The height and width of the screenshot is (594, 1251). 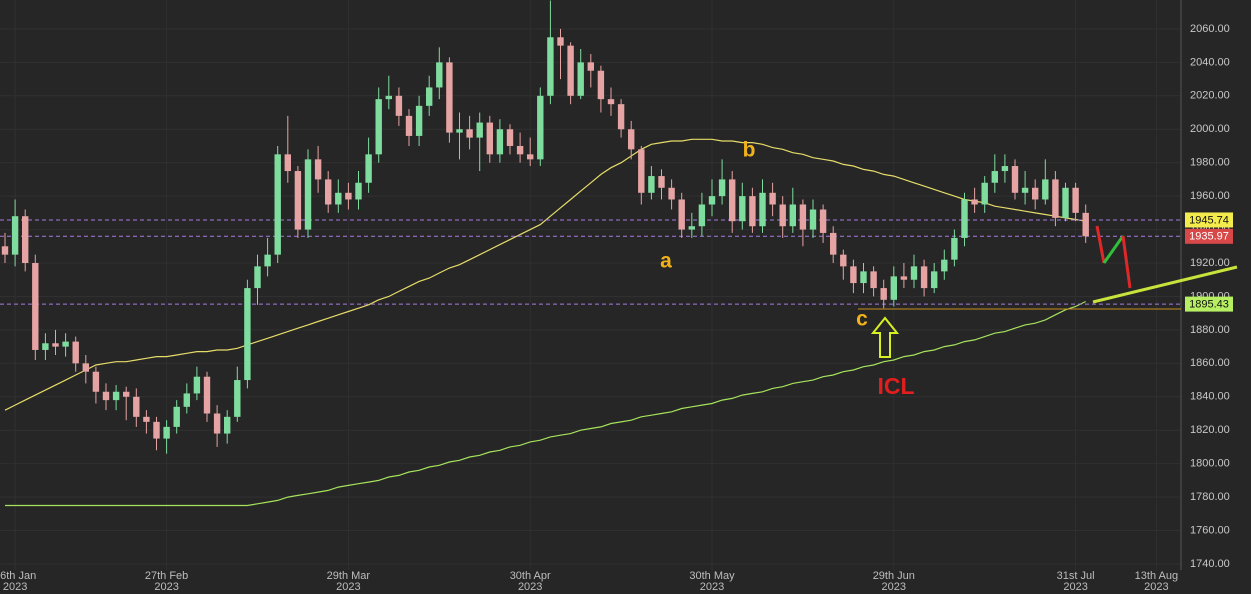 What do you see at coordinates (1075, 581) in the screenshot?
I see `x-tick-label: 31st Jul 2023` at bounding box center [1075, 581].